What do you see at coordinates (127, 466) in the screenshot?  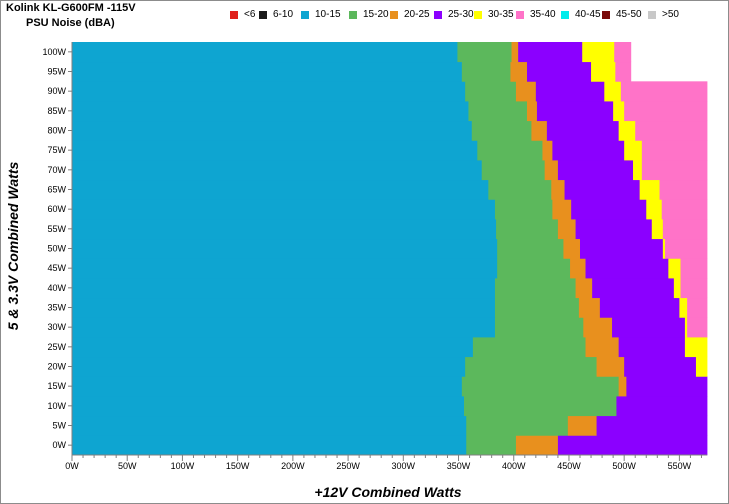 I see `x-tick-label: 50W` at bounding box center [127, 466].